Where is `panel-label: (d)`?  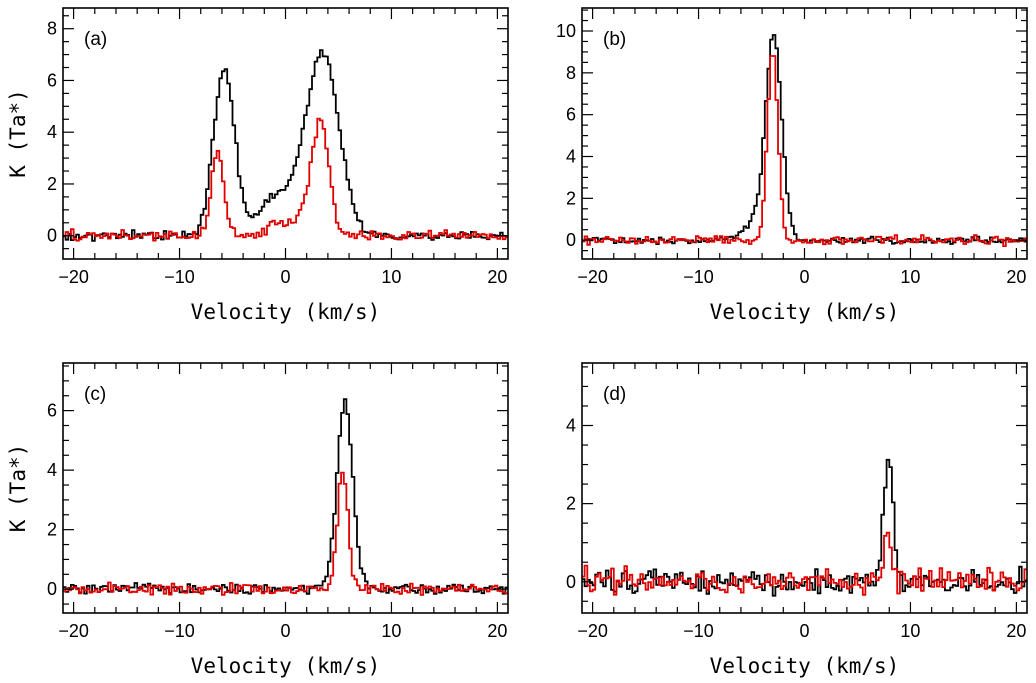 panel-label: (d) is located at coordinates (614, 394).